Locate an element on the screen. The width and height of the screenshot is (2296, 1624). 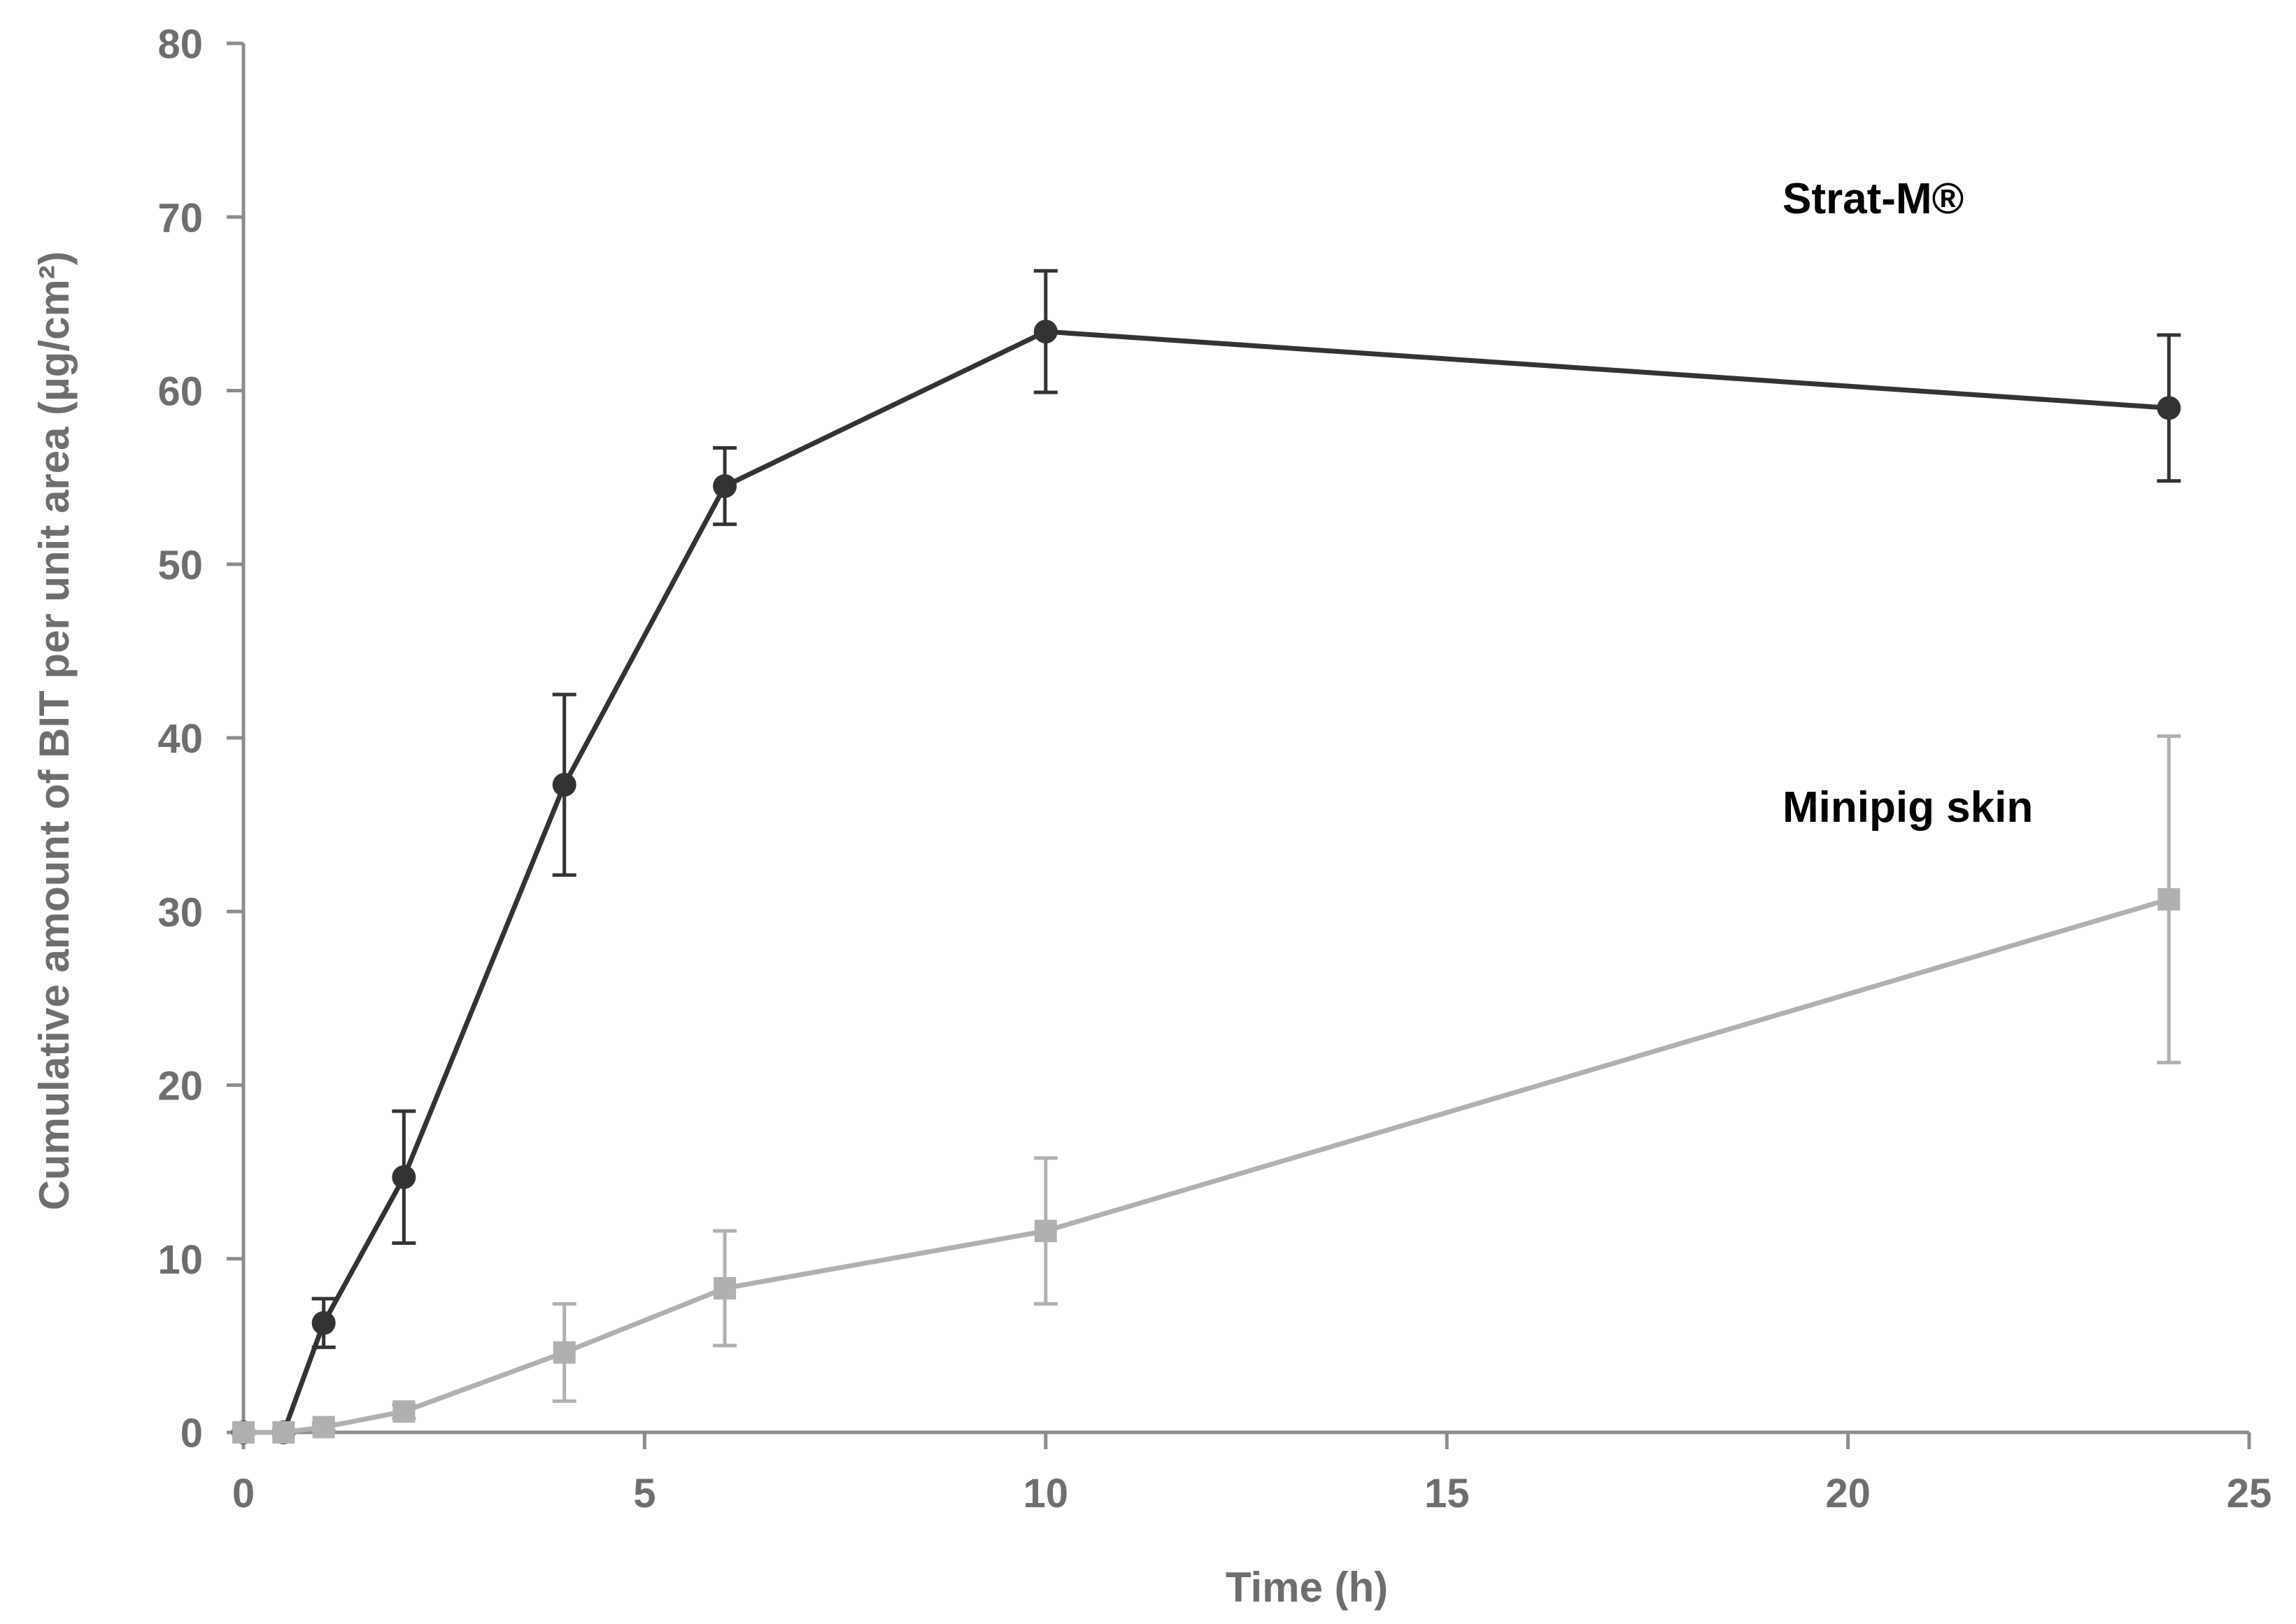
y-tick-label: 0 is located at coordinates (191, 1434).